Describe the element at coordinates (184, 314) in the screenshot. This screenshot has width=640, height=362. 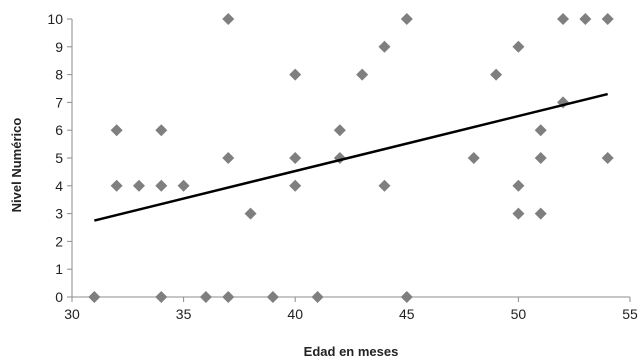
I see `x-tick-label: 35` at that location.